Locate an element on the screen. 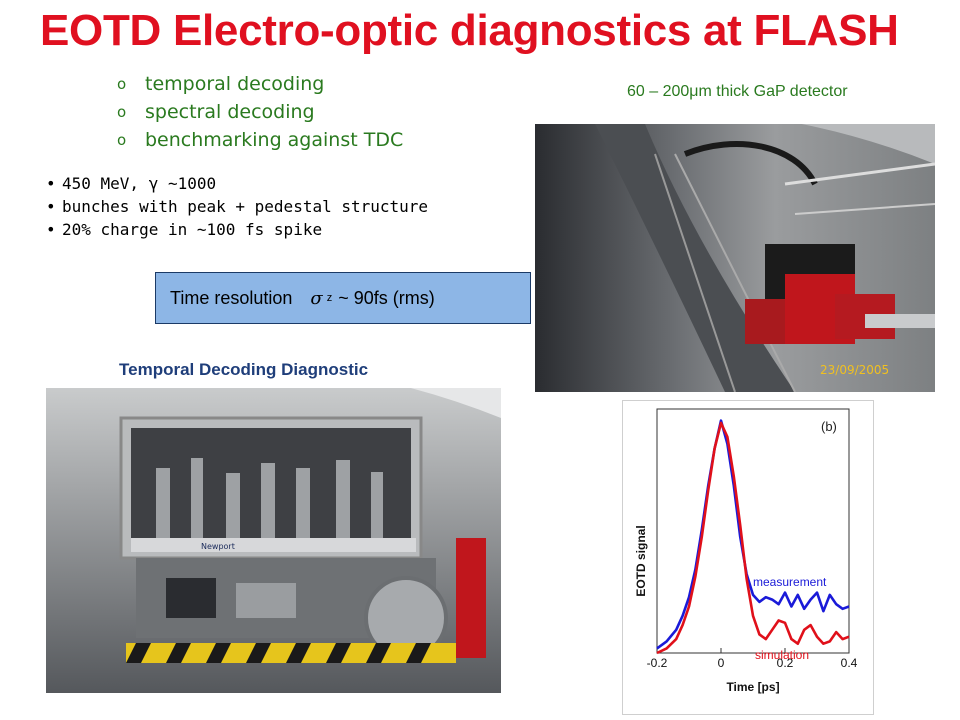 This screenshot has width=960, height=720. x-tick-label: -0.2 is located at coordinates (657, 663).